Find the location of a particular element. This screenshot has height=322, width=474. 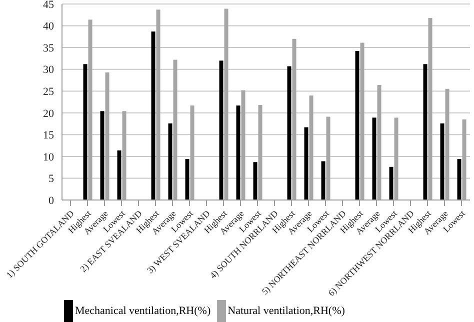

y-tick-label: 20 is located at coordinates (48, 114).